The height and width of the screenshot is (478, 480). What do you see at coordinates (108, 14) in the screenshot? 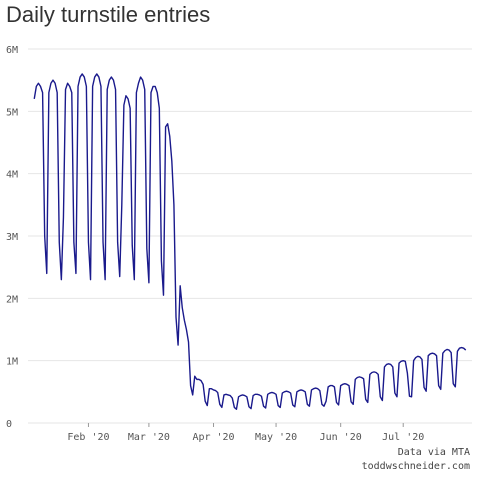
I see `chart-title: Daily turnstile entries` at bounding box center [108, 14].